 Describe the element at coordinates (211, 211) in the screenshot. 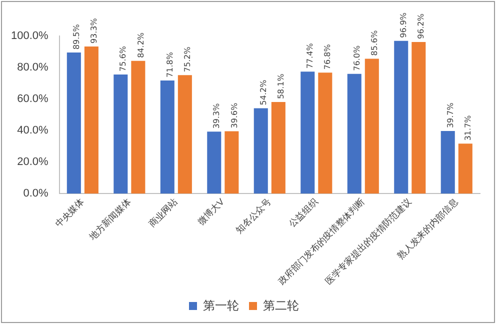

I see `x-tick-label: 微博大V` at that location.